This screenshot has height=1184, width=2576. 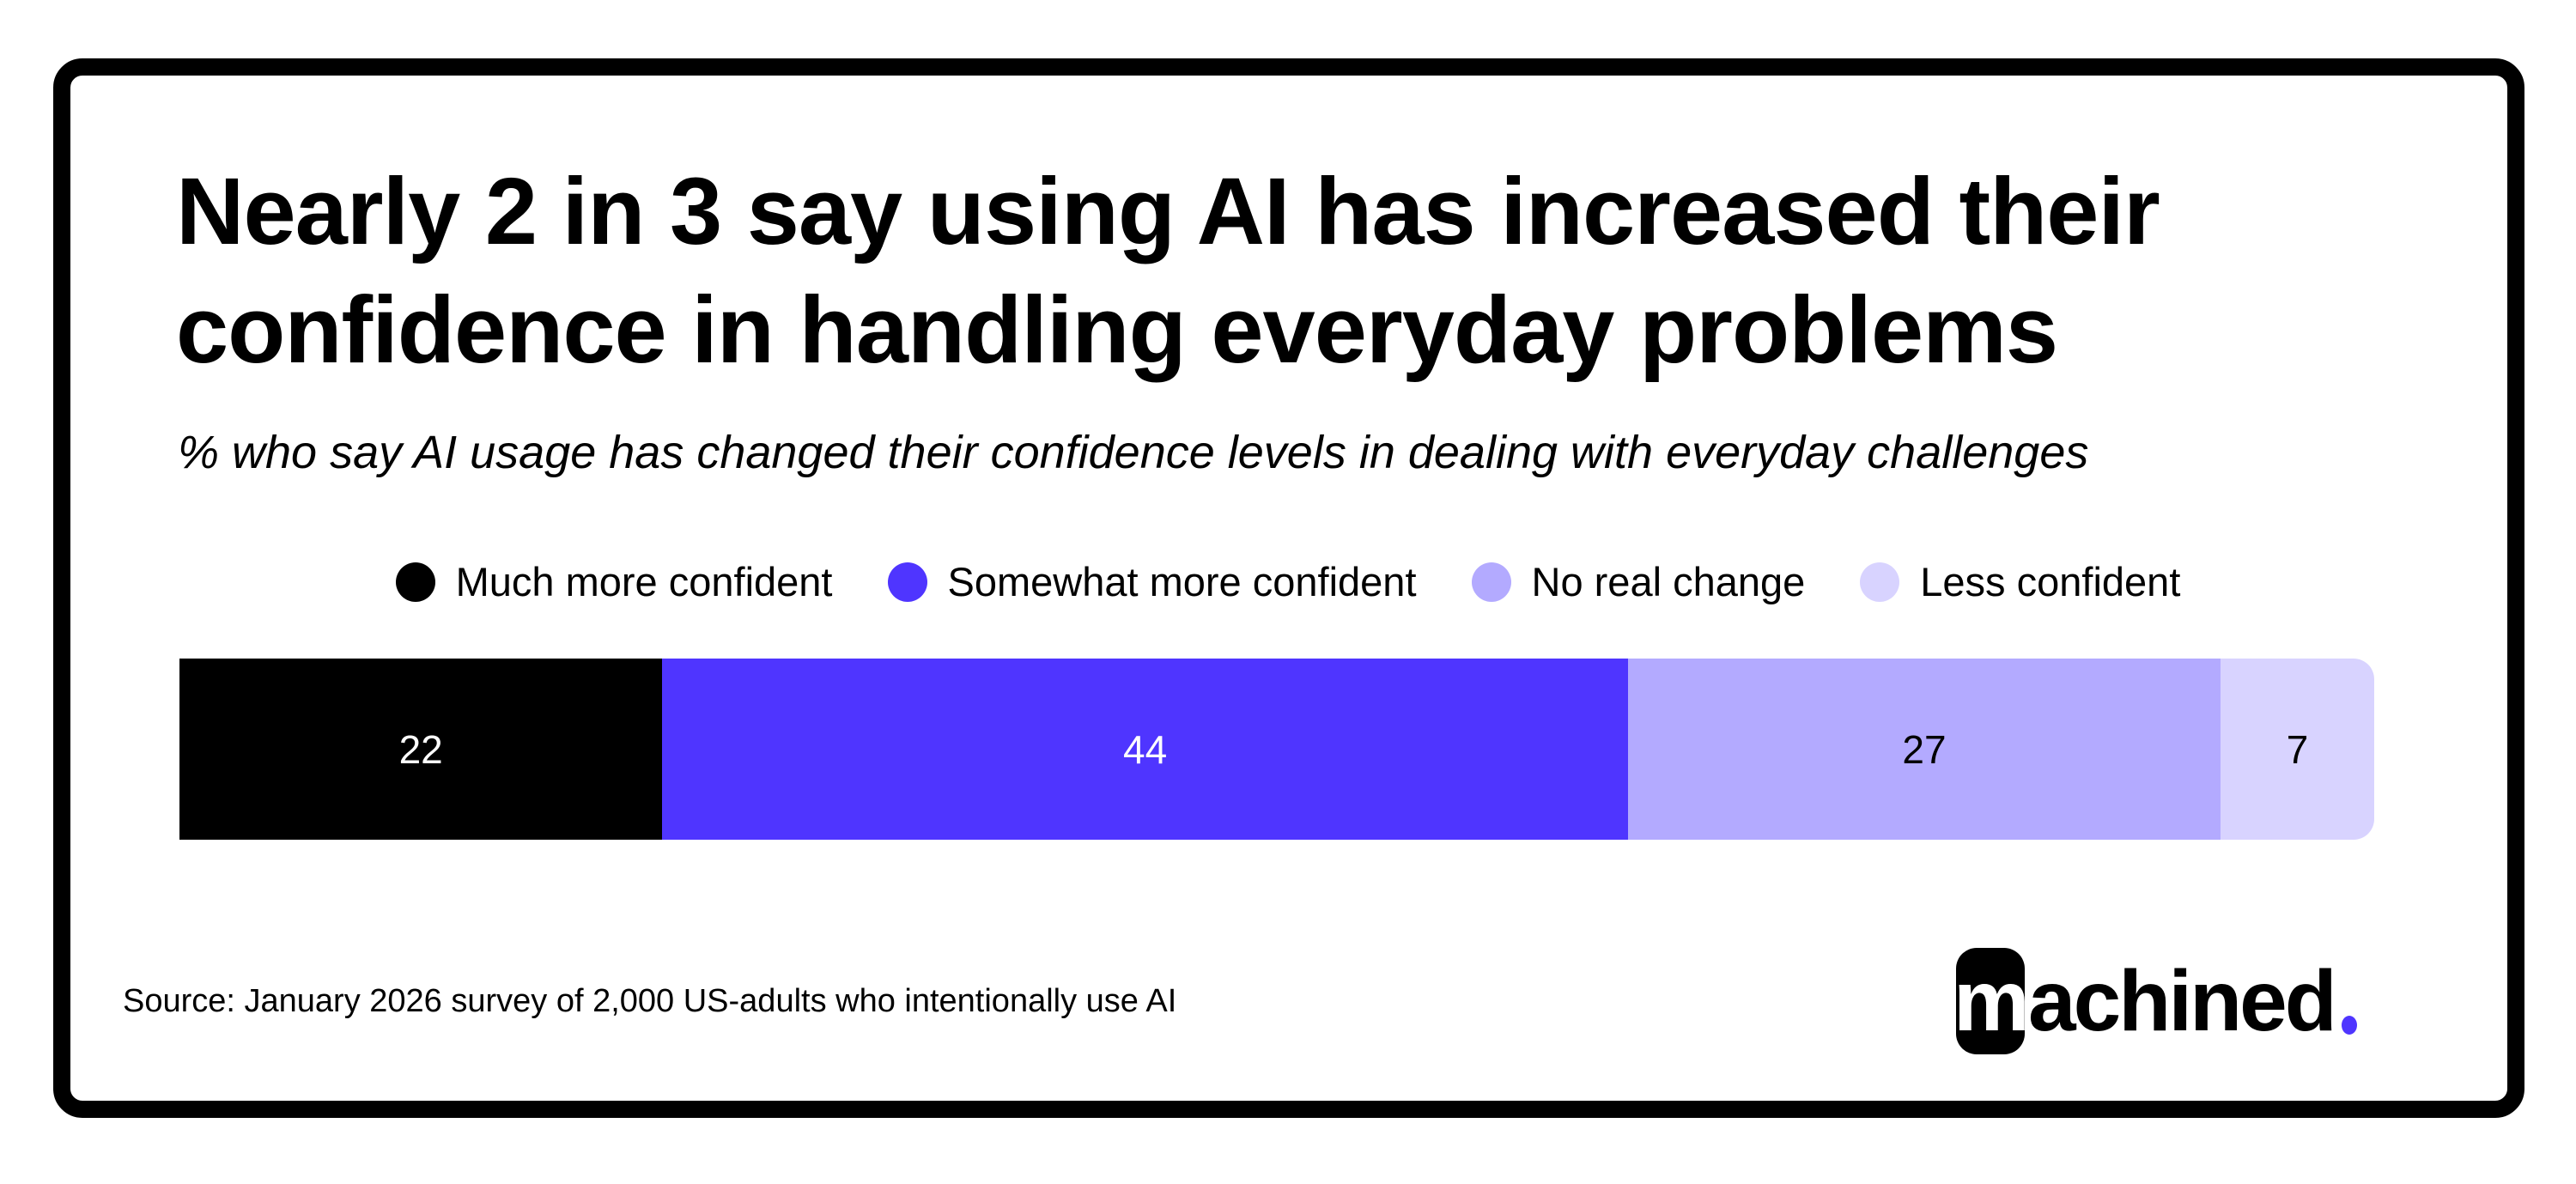 I want to click on data-label: 44, so click(x=1145, y=749).